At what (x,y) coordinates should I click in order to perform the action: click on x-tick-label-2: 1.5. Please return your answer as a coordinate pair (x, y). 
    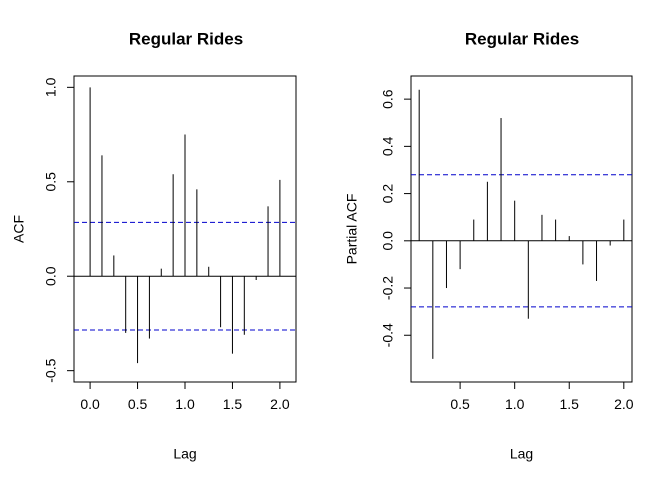
    Looking at the image, I should click on (570, 404).